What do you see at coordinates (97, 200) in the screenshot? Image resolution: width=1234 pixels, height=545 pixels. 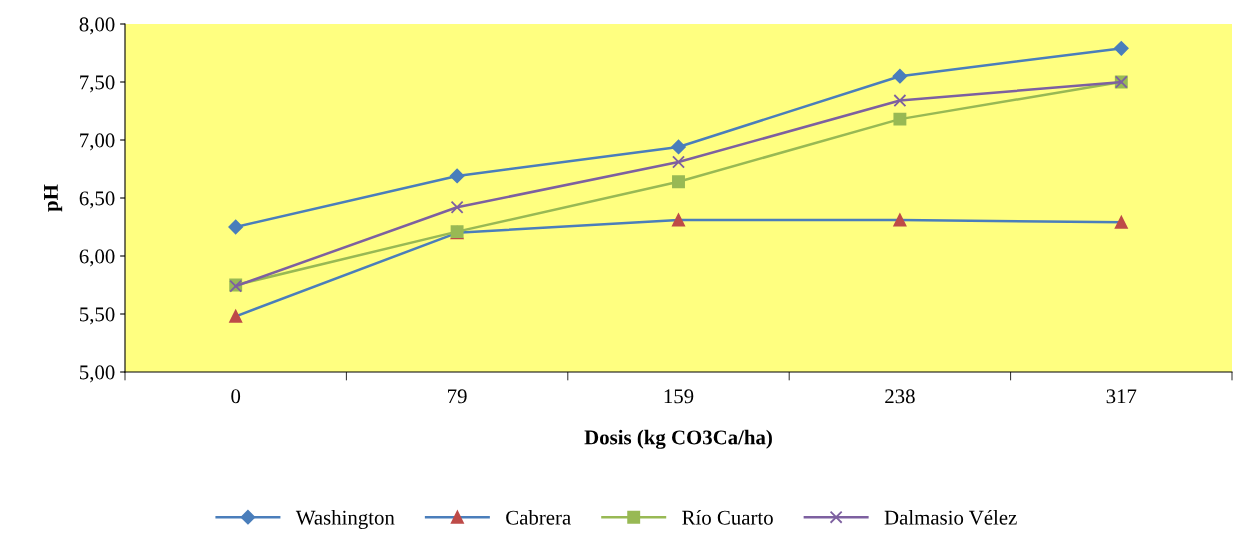 I see `y-tick-label: 6,50` at bounding box center [97, 200].